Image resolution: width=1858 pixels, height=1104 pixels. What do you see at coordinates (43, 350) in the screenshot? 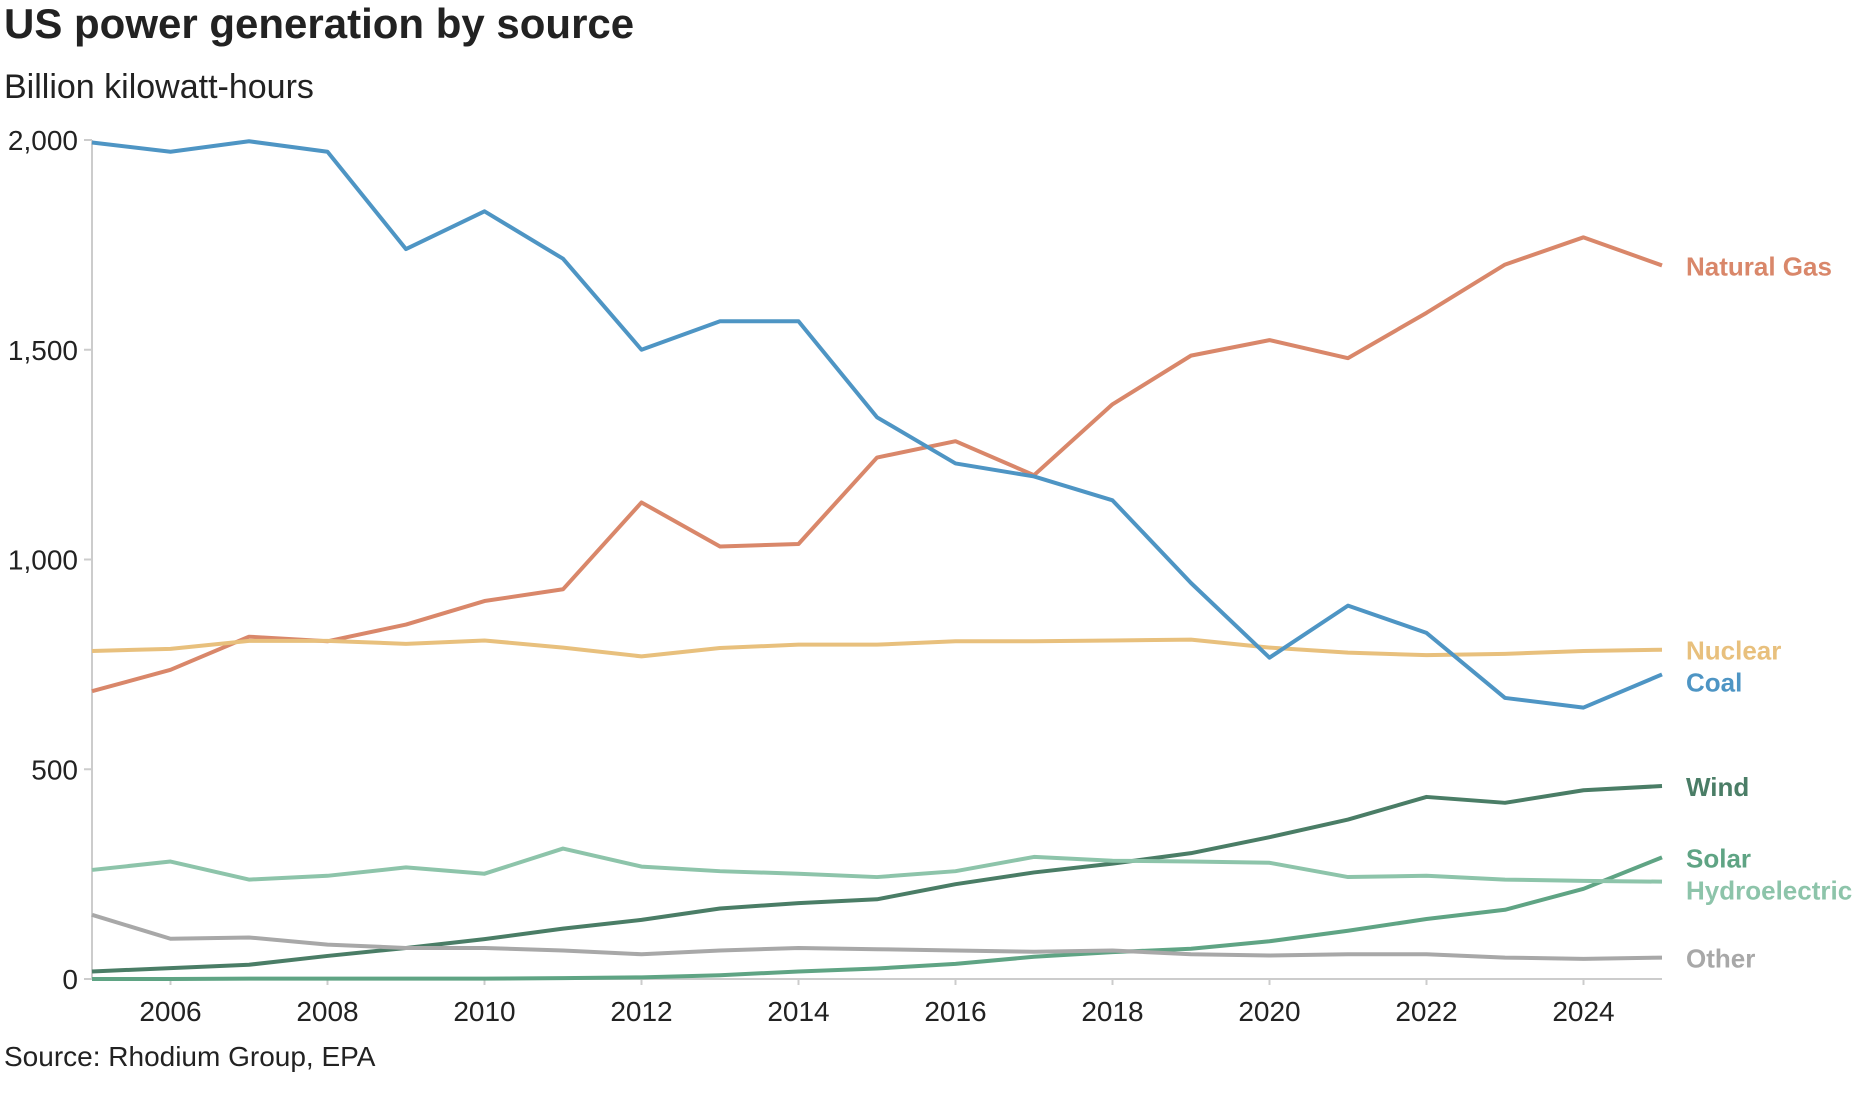
I see `y-tick-label: 1,500` at bounding box center [43, 350].